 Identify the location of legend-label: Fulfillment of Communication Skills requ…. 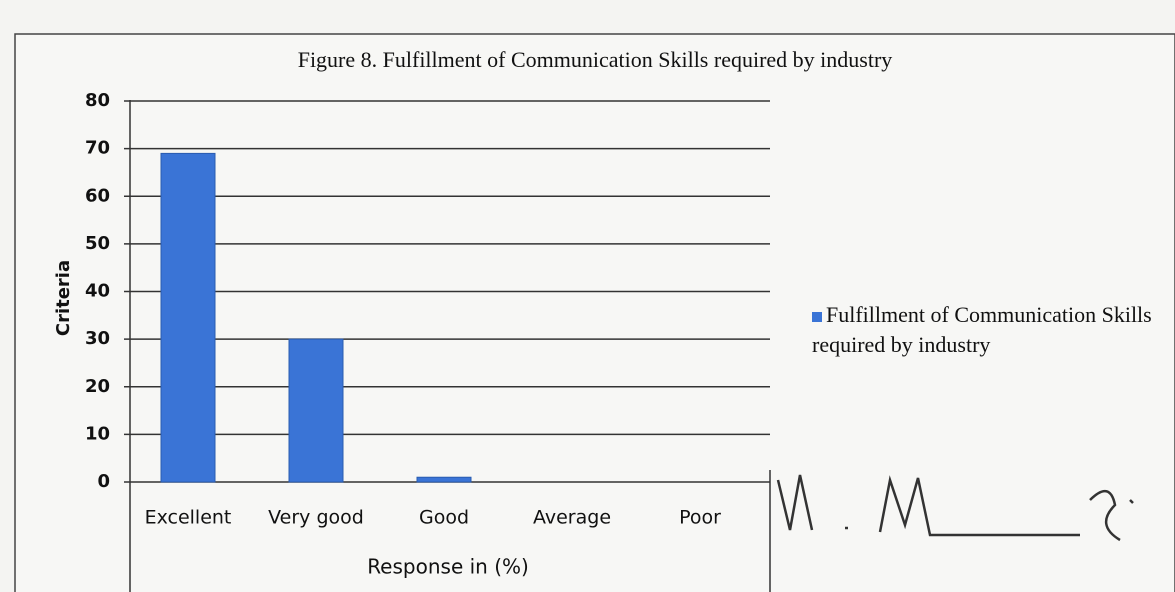
(982, 329).